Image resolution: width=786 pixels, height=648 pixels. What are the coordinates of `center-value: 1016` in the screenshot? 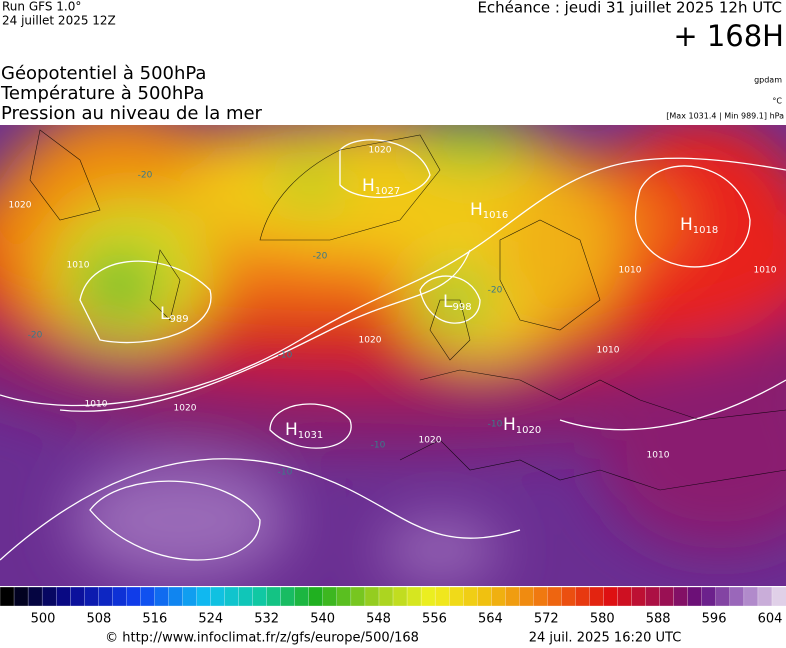 It's located at (495, 215).